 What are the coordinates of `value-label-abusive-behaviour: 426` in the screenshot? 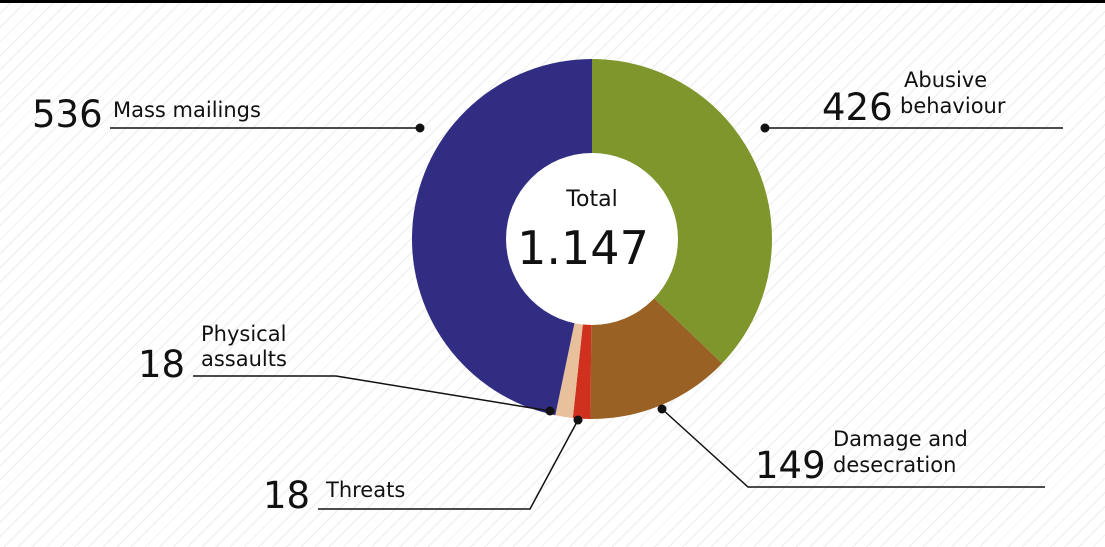 It's located at (857, 107).